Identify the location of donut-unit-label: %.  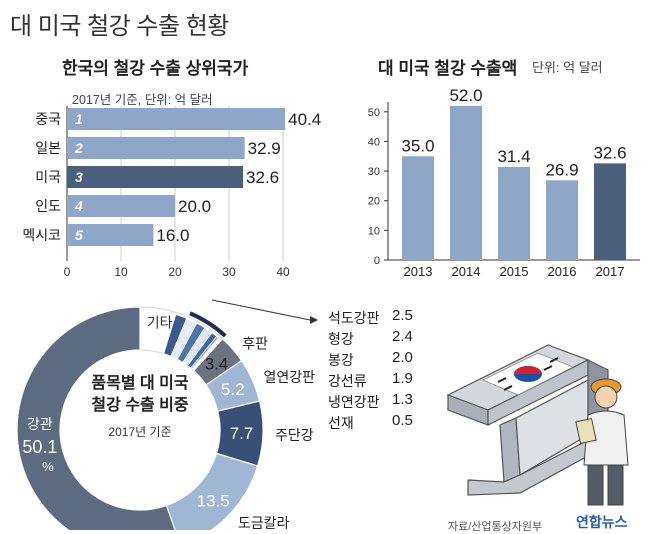
(48, 466).